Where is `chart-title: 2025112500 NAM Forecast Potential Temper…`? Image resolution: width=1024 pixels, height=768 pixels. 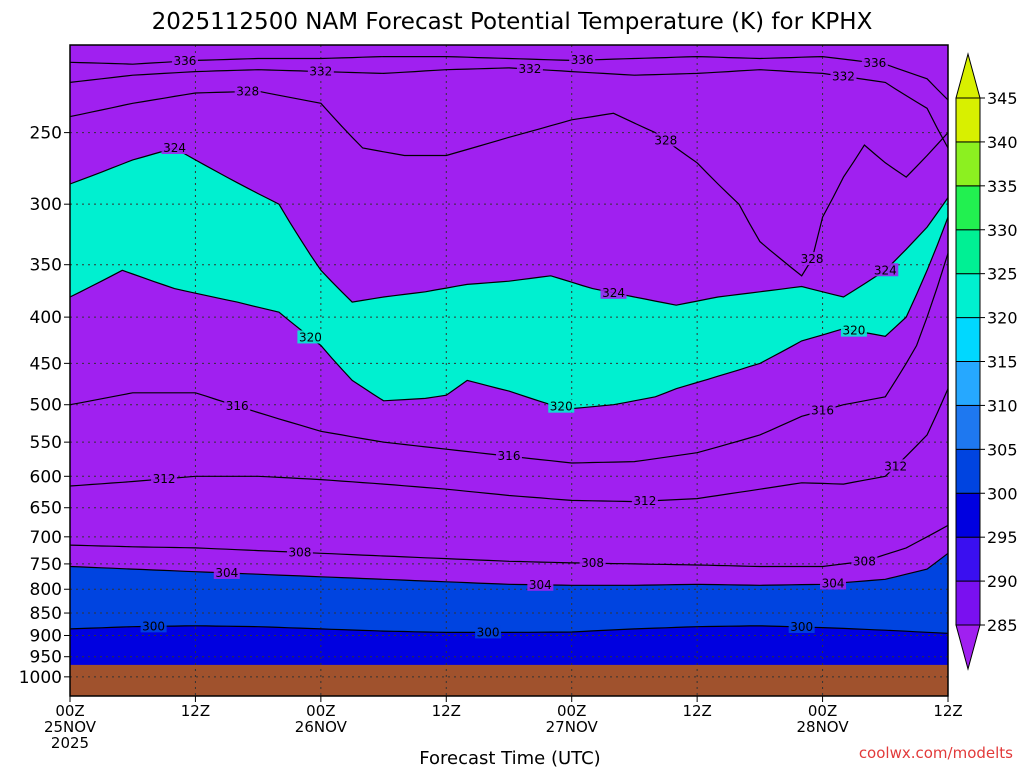
chart-title: 2025112500 NAM Forecast Potential Temper… is located at coordinates (512, 22).